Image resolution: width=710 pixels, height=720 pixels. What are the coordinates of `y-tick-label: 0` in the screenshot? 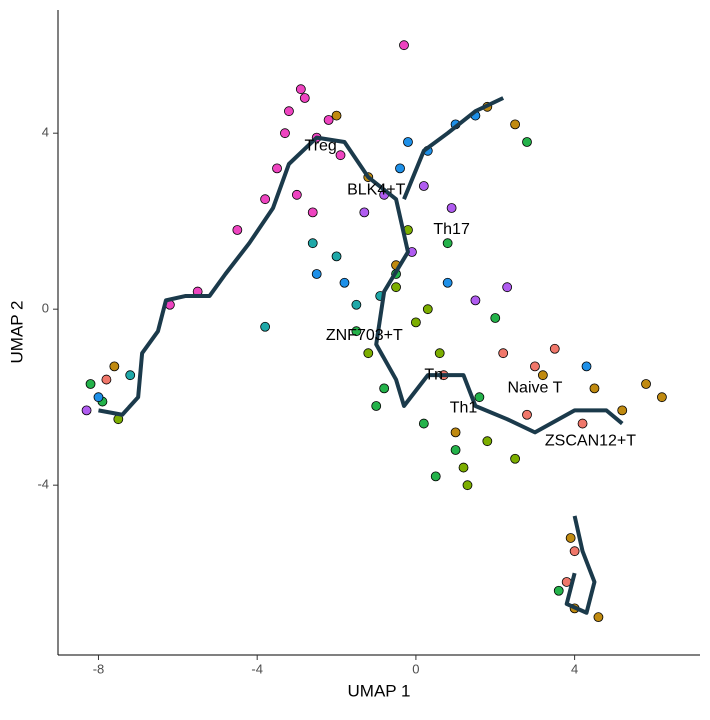 It's located at (45, 308).